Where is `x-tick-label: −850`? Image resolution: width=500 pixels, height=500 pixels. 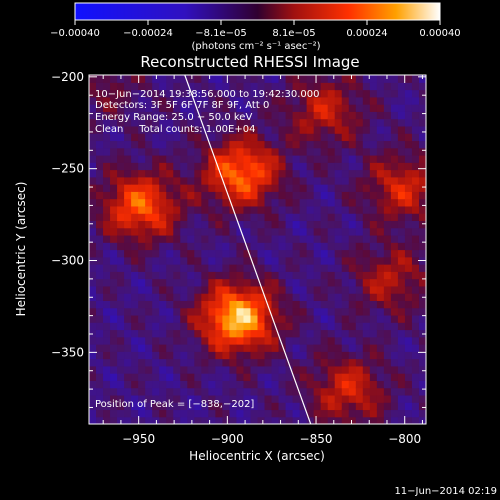
x-tick-label: −850 is located at coordinates (316, 439).